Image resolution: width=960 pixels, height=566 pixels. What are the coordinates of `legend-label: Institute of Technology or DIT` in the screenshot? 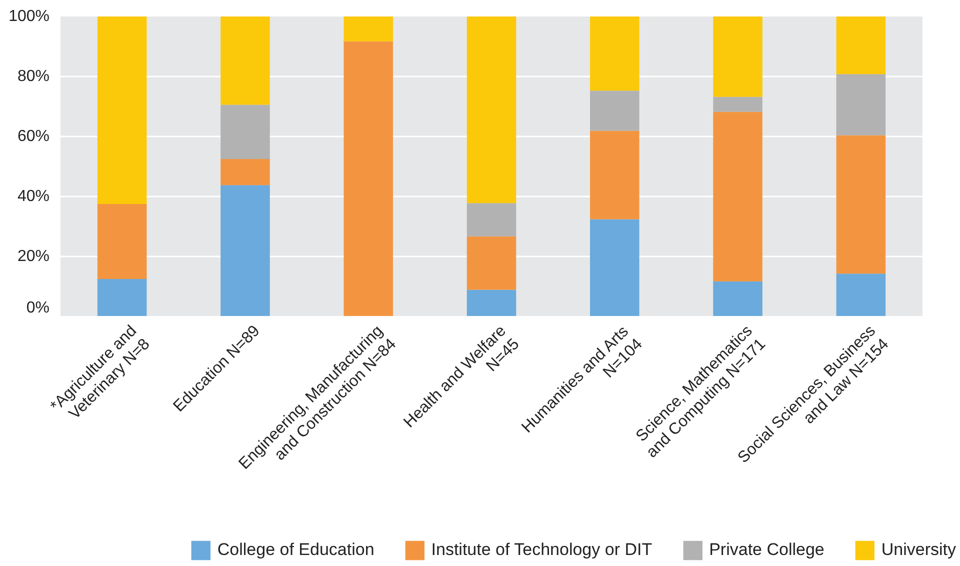 It's located at (541, 550).